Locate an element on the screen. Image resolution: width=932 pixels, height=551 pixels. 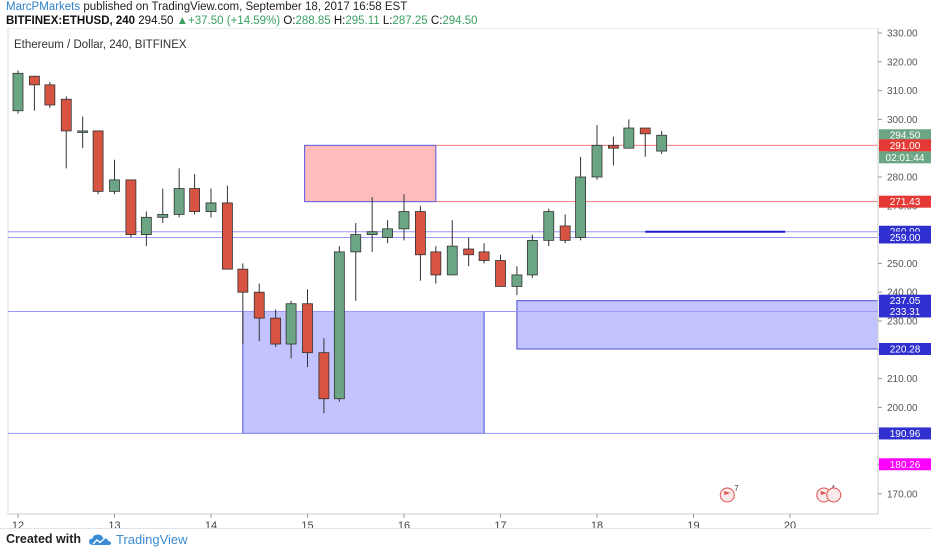
high-value: 295.11 is located at coordinates (362, 21).